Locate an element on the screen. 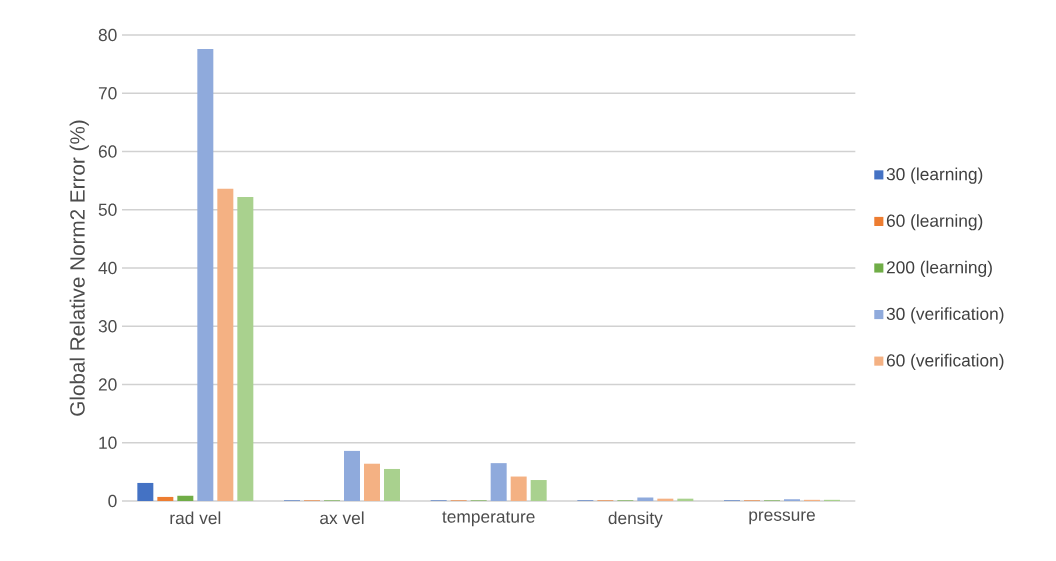 The width and height of the screenshot is (1056, 561). legend-label: 60 (learning) is located at coordinates (934, 222).